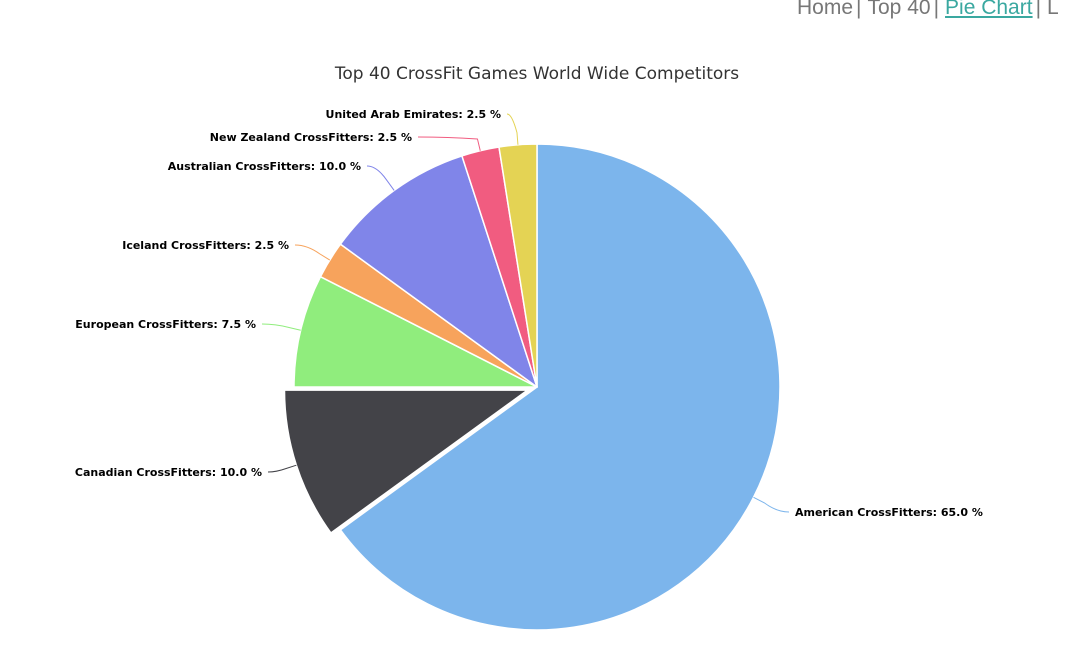 The width and height of the screenshot is (1069, 652). I want to click on data-label: Iceland CrossFitters: 2.5 %, so click(205, 245).